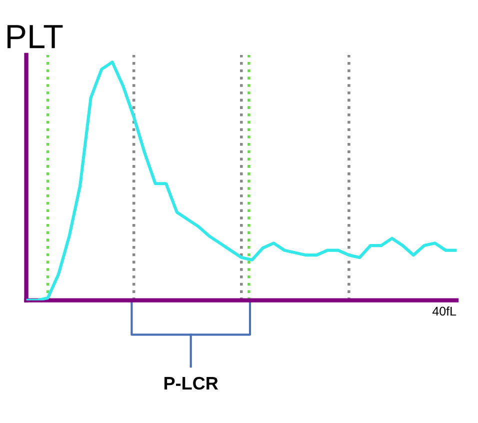  Describe the element at coordinates (444, 311) in the screenshot. I see `text: 40fL` at that location.